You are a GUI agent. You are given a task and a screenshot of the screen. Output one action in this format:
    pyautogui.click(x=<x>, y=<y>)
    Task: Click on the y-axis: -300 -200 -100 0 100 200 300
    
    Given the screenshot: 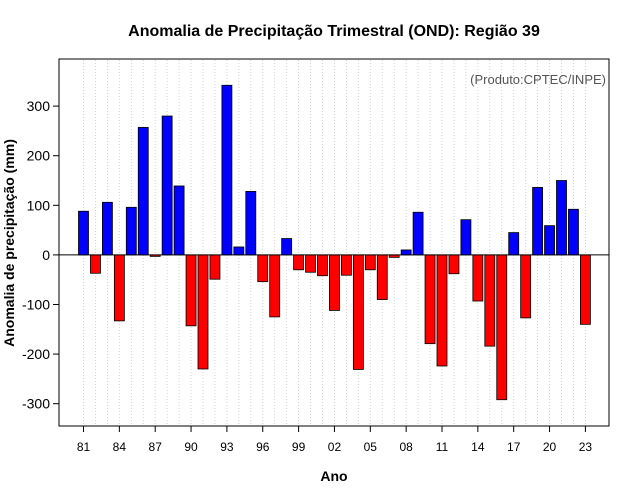 What is the action you would take?
    pyautogui.click(x=40, y=255)
    